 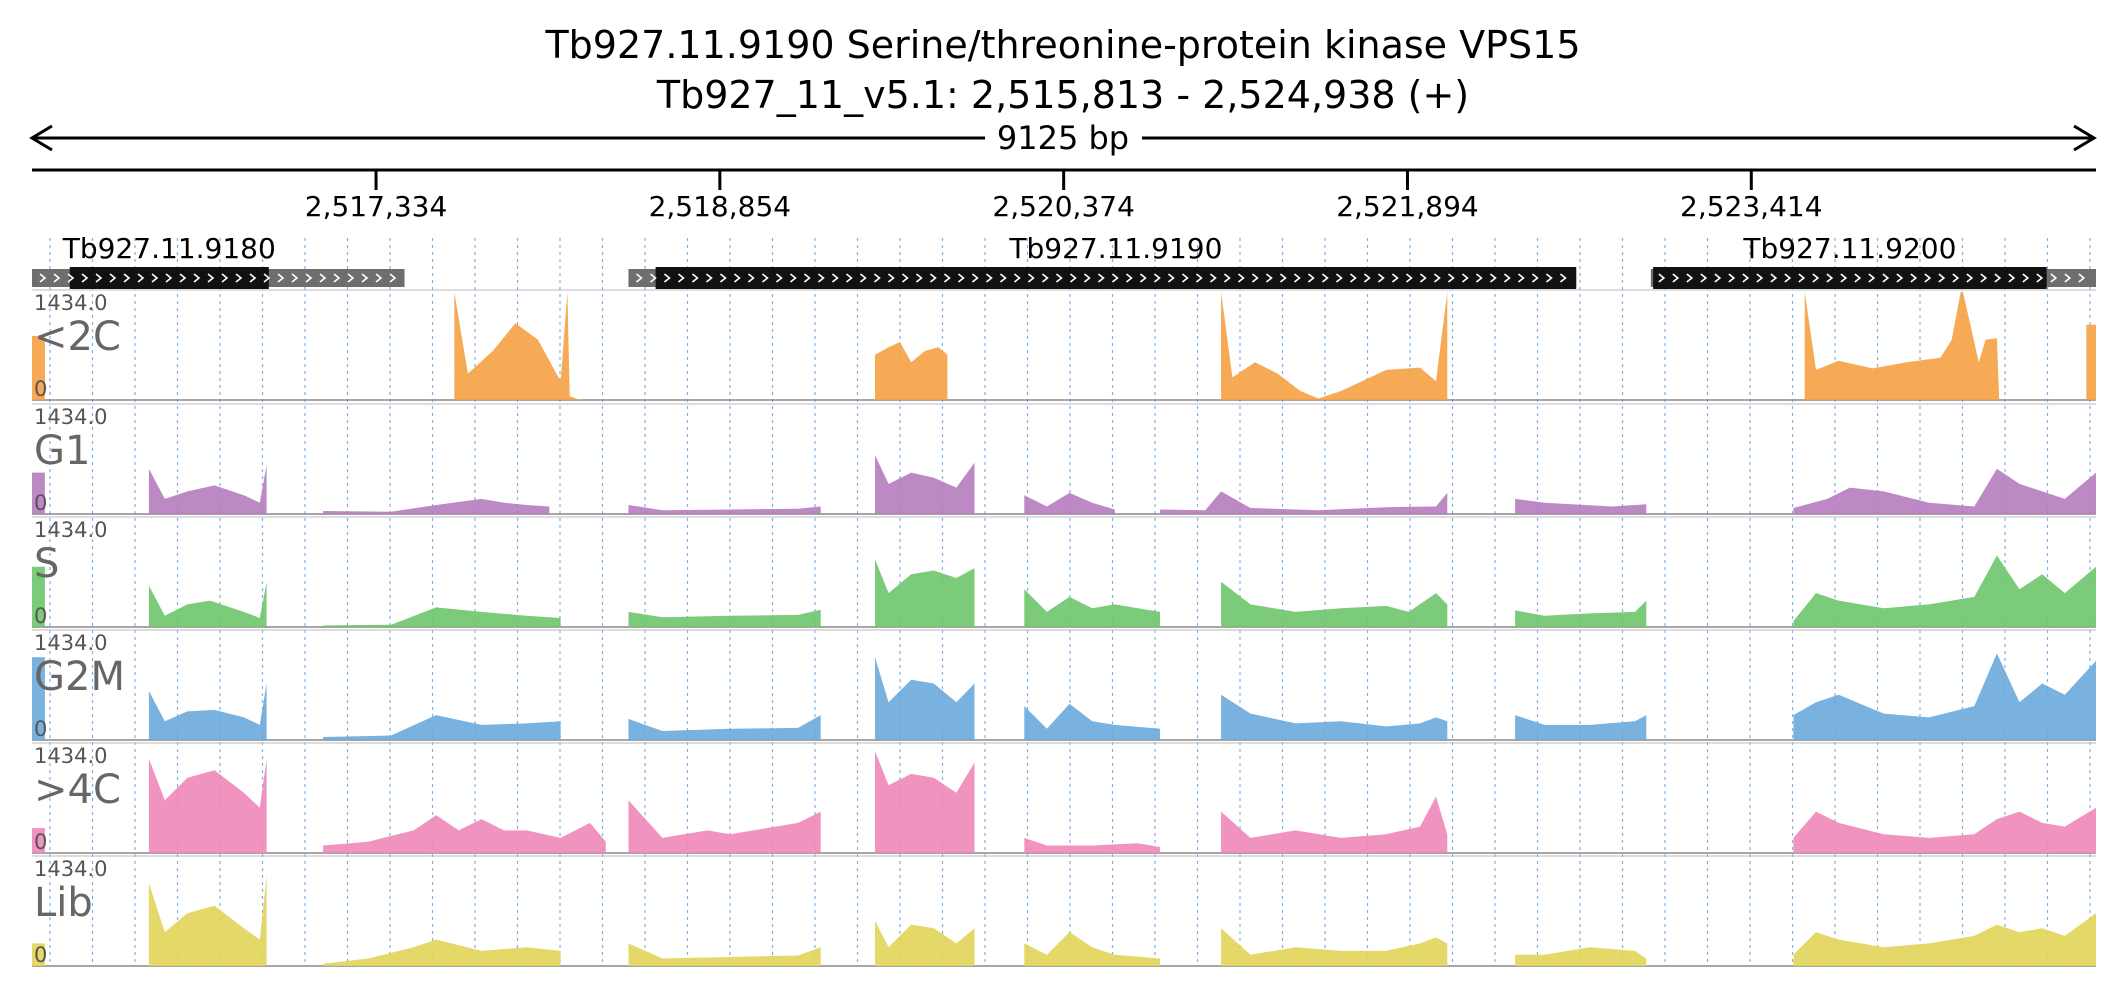 What do you see at coordinates (1064, 345) in the screenshot?
I see `track-2c: 1434.0 0 <2C` at bounding box center [1064, 345].